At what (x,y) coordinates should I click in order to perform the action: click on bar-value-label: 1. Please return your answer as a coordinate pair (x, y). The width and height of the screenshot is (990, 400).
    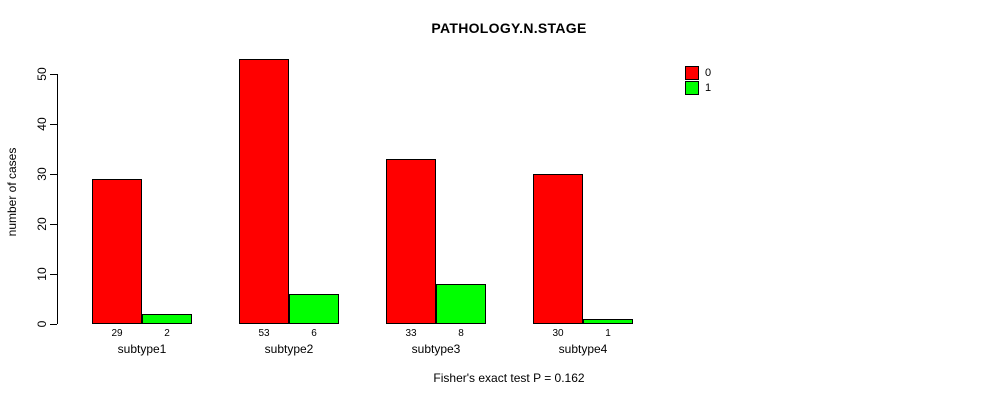
    Looking at the image, I should click on (608, 333).